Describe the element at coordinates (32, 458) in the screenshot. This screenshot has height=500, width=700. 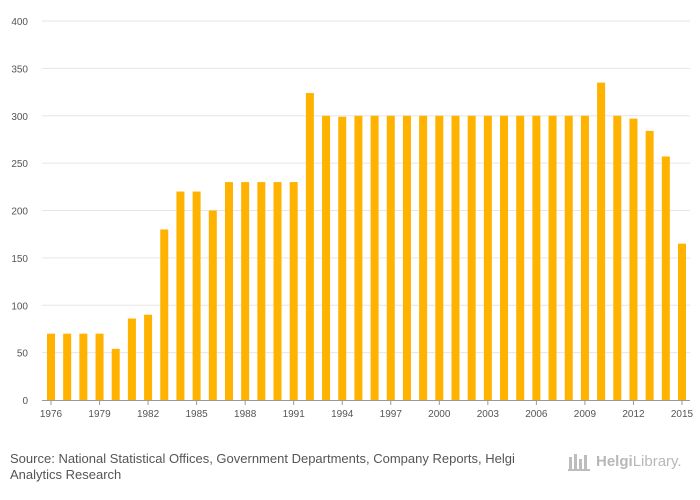
I see `source-label: Source:` at that location.